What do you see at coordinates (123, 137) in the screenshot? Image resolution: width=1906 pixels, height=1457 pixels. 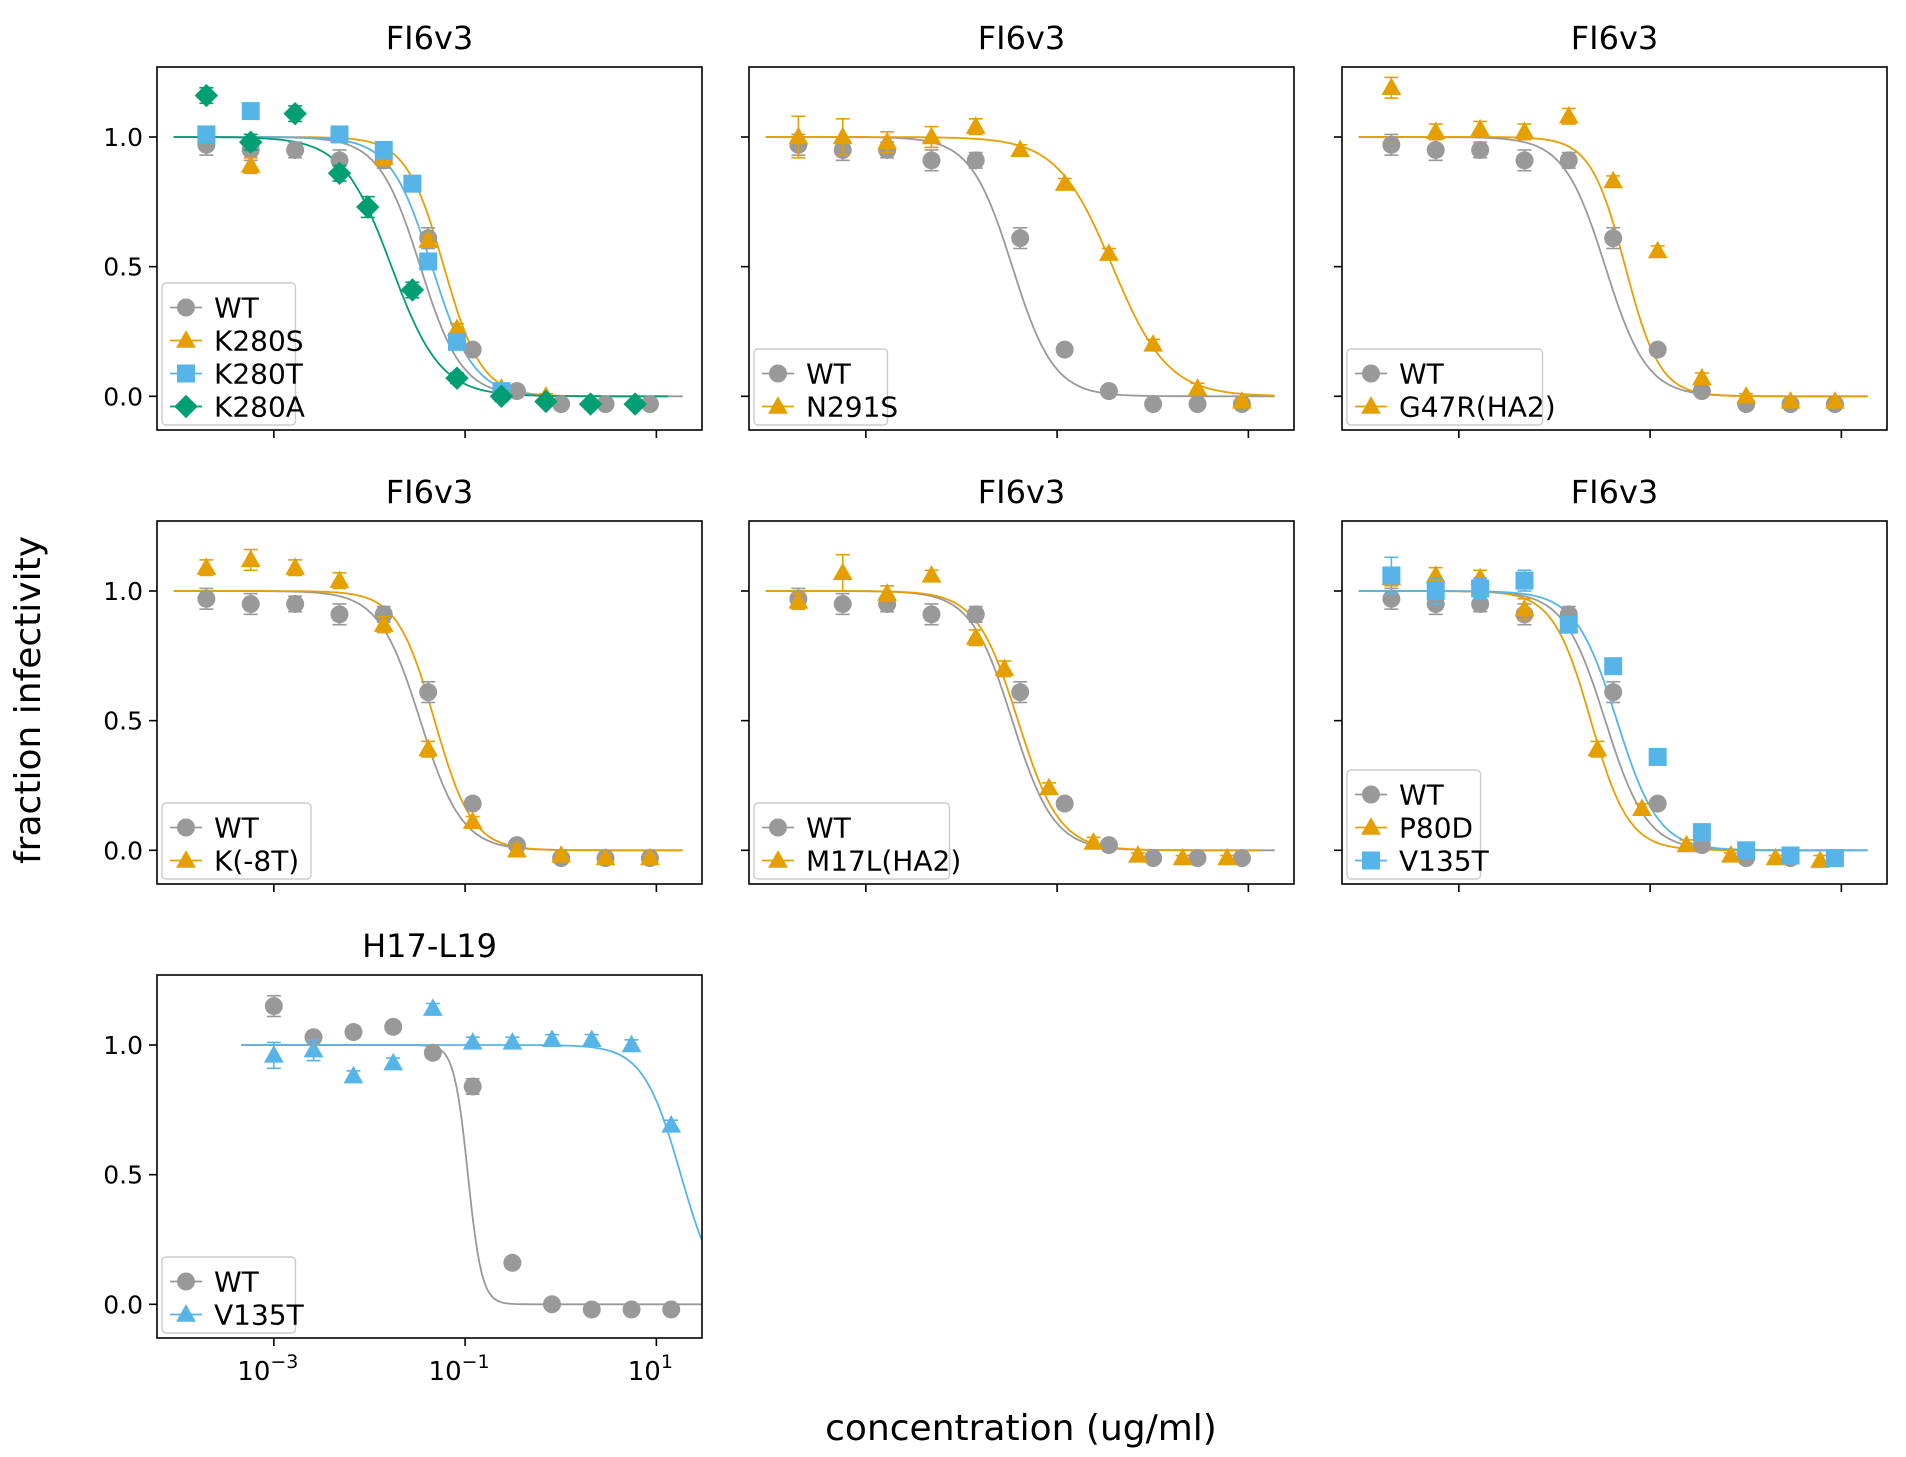 I see `y-tick-label: 1.0` at bounding box center [123, 137].